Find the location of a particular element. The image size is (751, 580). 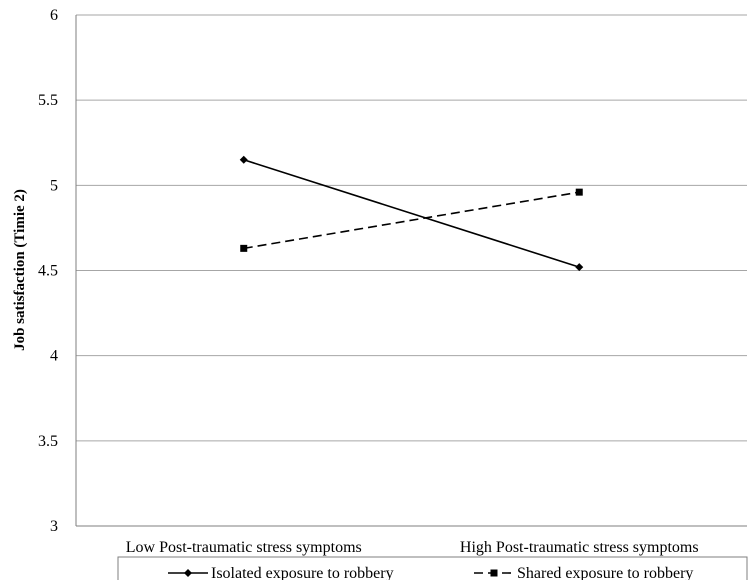

y-tick-label: 3.5 is located at coordinates (48, 441).